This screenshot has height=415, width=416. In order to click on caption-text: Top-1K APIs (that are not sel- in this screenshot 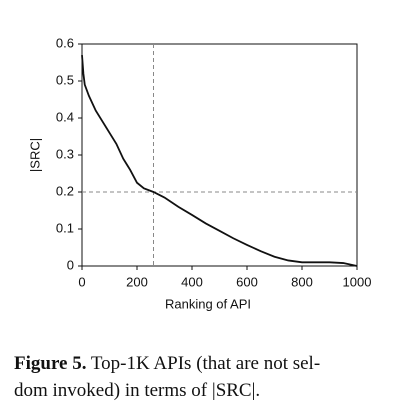, I will do `click(205, 363)`.